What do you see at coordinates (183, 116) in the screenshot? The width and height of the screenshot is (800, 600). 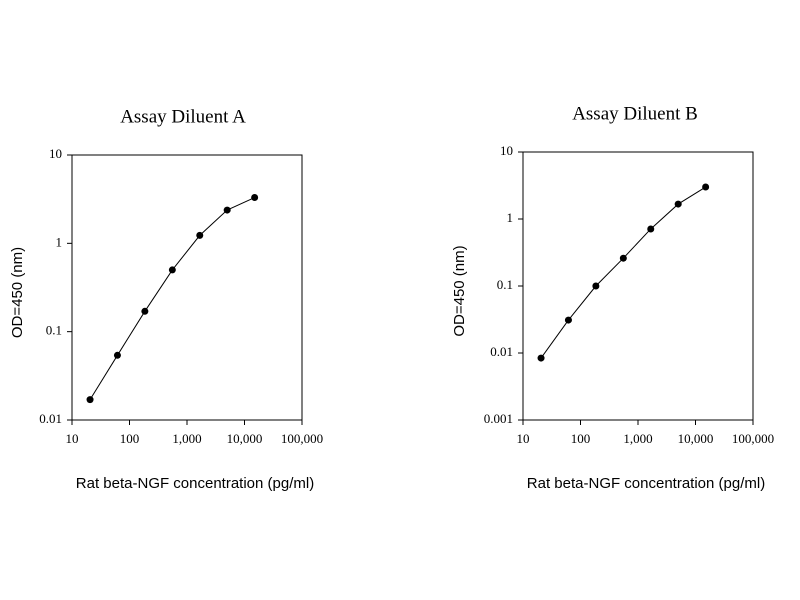 I see `chart-title: Assay Diluent A` at bounding box center [183, 116].